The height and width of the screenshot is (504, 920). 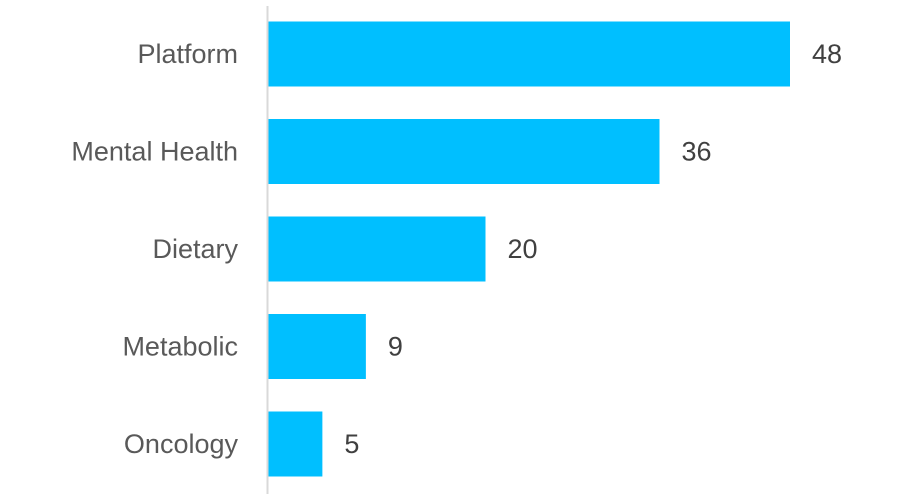 I want to click on value-label-metabolic: 9, so click(x=395, y=347).